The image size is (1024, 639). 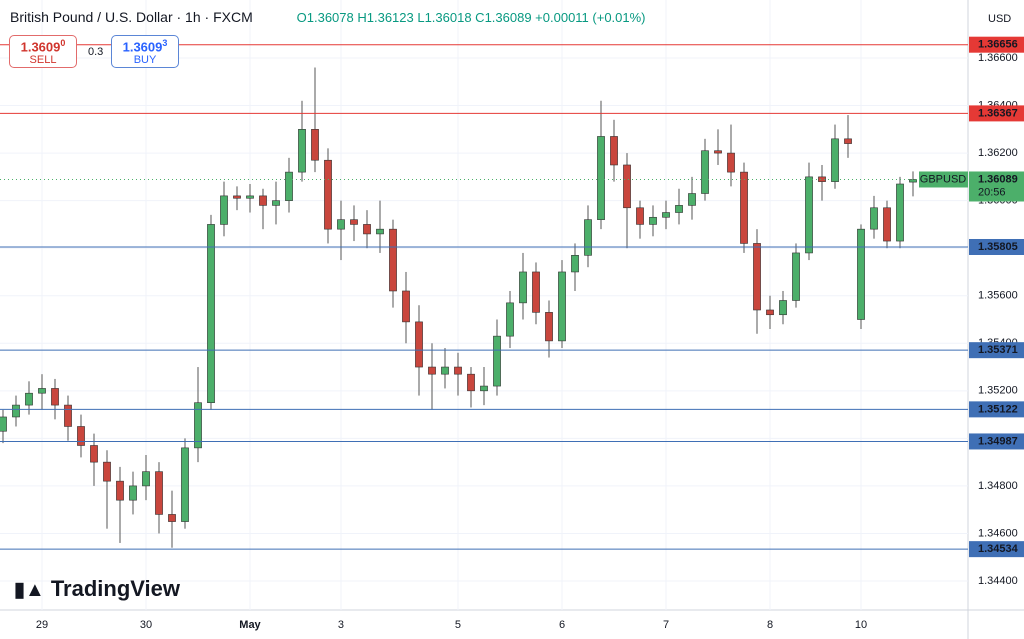 What do you see at coordinates (998, 409) in the screenshot?
I see `level-label: 1.35122` at bounding box center [998, 409].